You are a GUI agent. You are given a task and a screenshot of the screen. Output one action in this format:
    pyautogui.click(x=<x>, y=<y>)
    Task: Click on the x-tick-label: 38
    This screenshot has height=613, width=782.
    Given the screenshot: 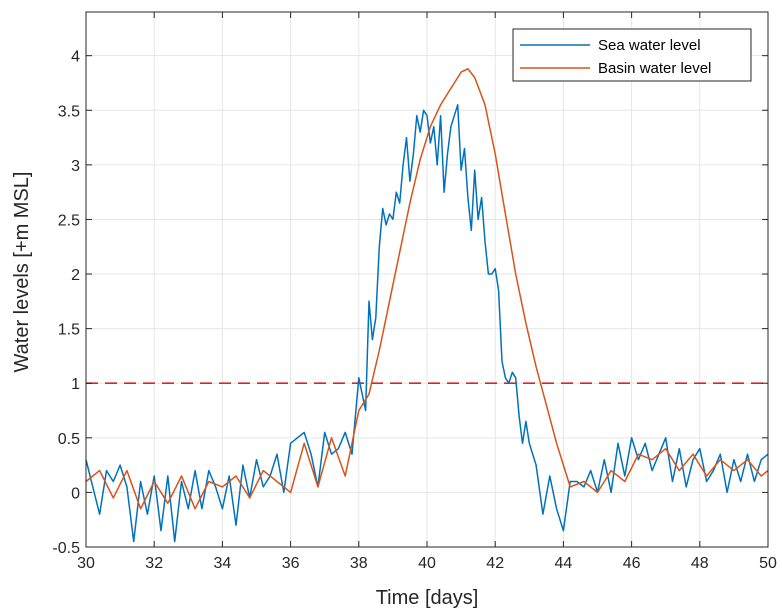 What is the action you would take?
    pyautogui.click(x=359, y=563)
    